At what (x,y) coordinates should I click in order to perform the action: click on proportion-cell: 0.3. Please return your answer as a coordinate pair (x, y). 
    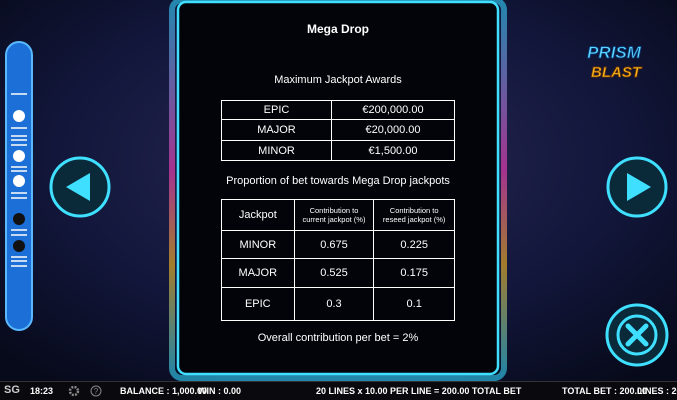
    Looking at the image, I should click on (334, 304).